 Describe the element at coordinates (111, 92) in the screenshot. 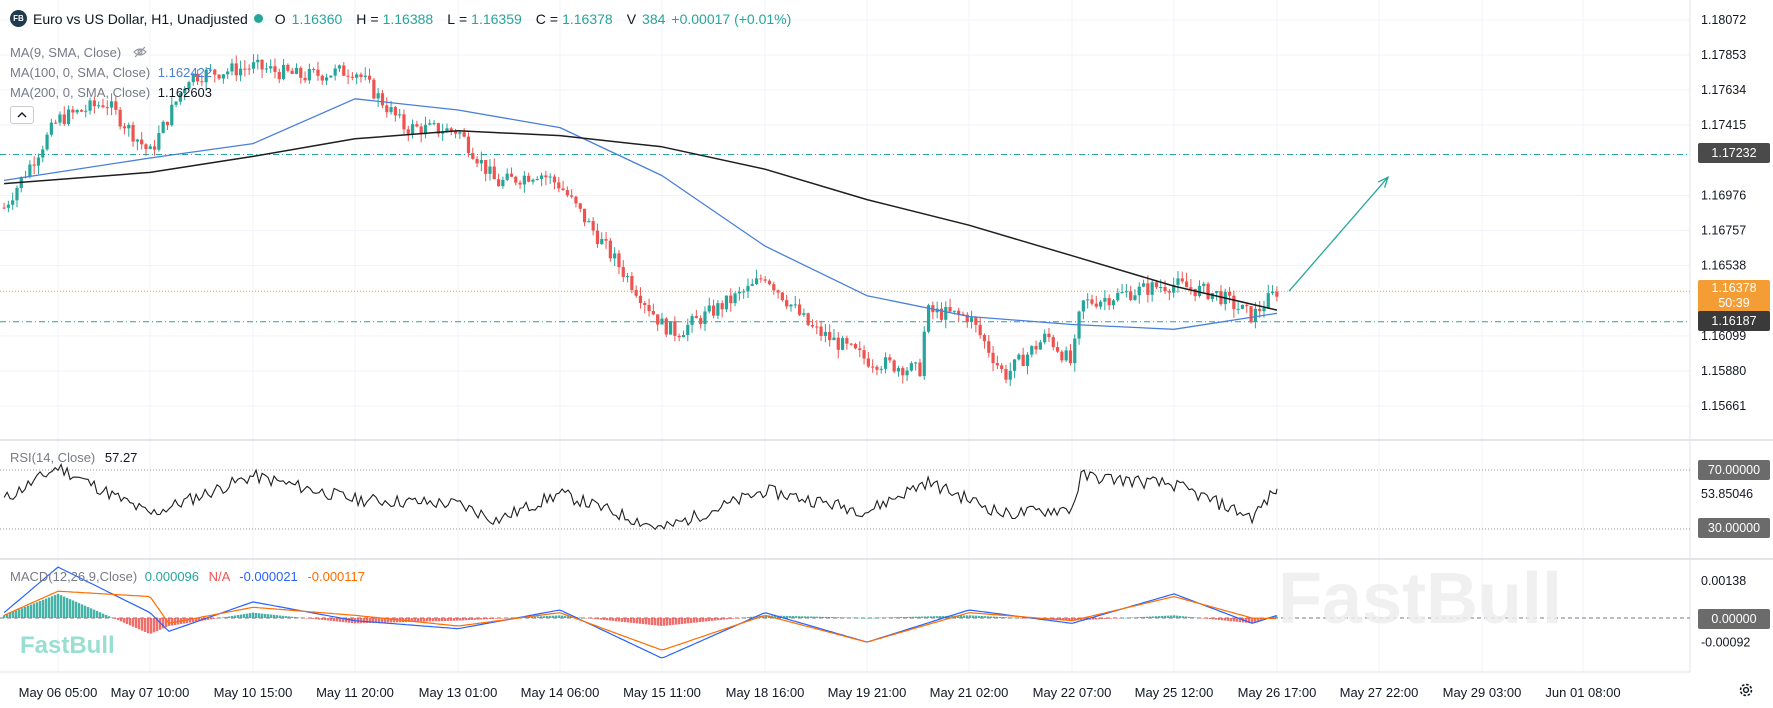

I see `ma200-legend: MA(200, 0, SMA, Close) 1.162603` at that location.